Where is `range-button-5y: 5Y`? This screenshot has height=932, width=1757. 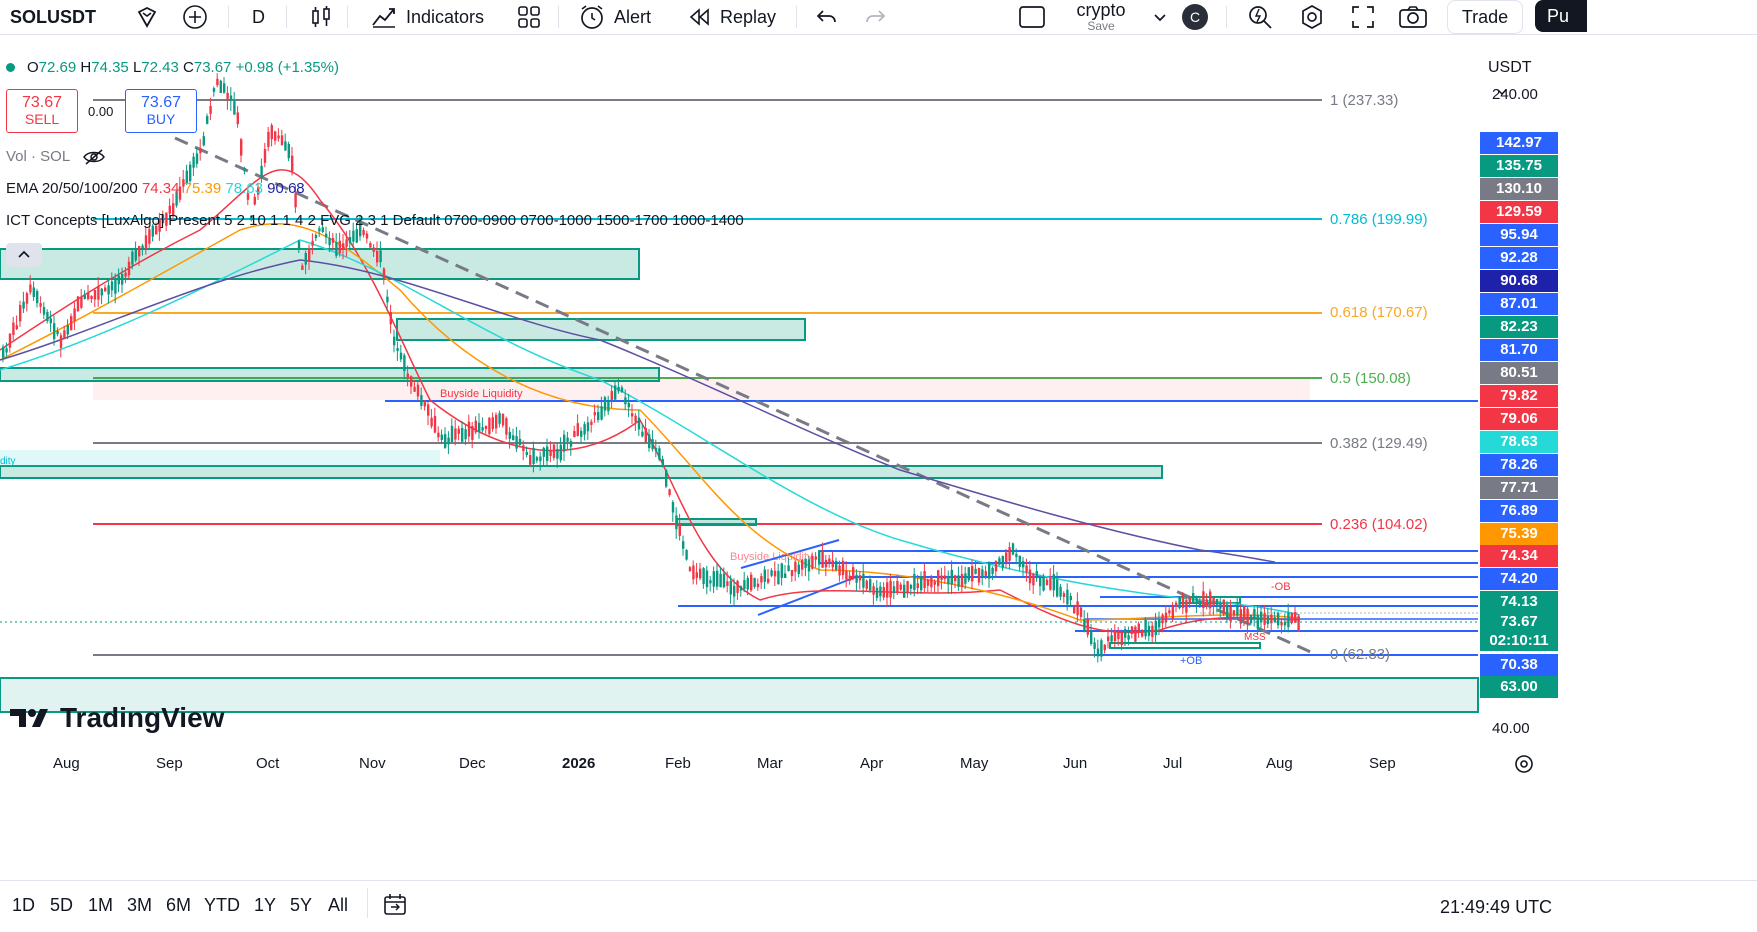
range-button-5y: 5Y is located at coordinates (301, 905).